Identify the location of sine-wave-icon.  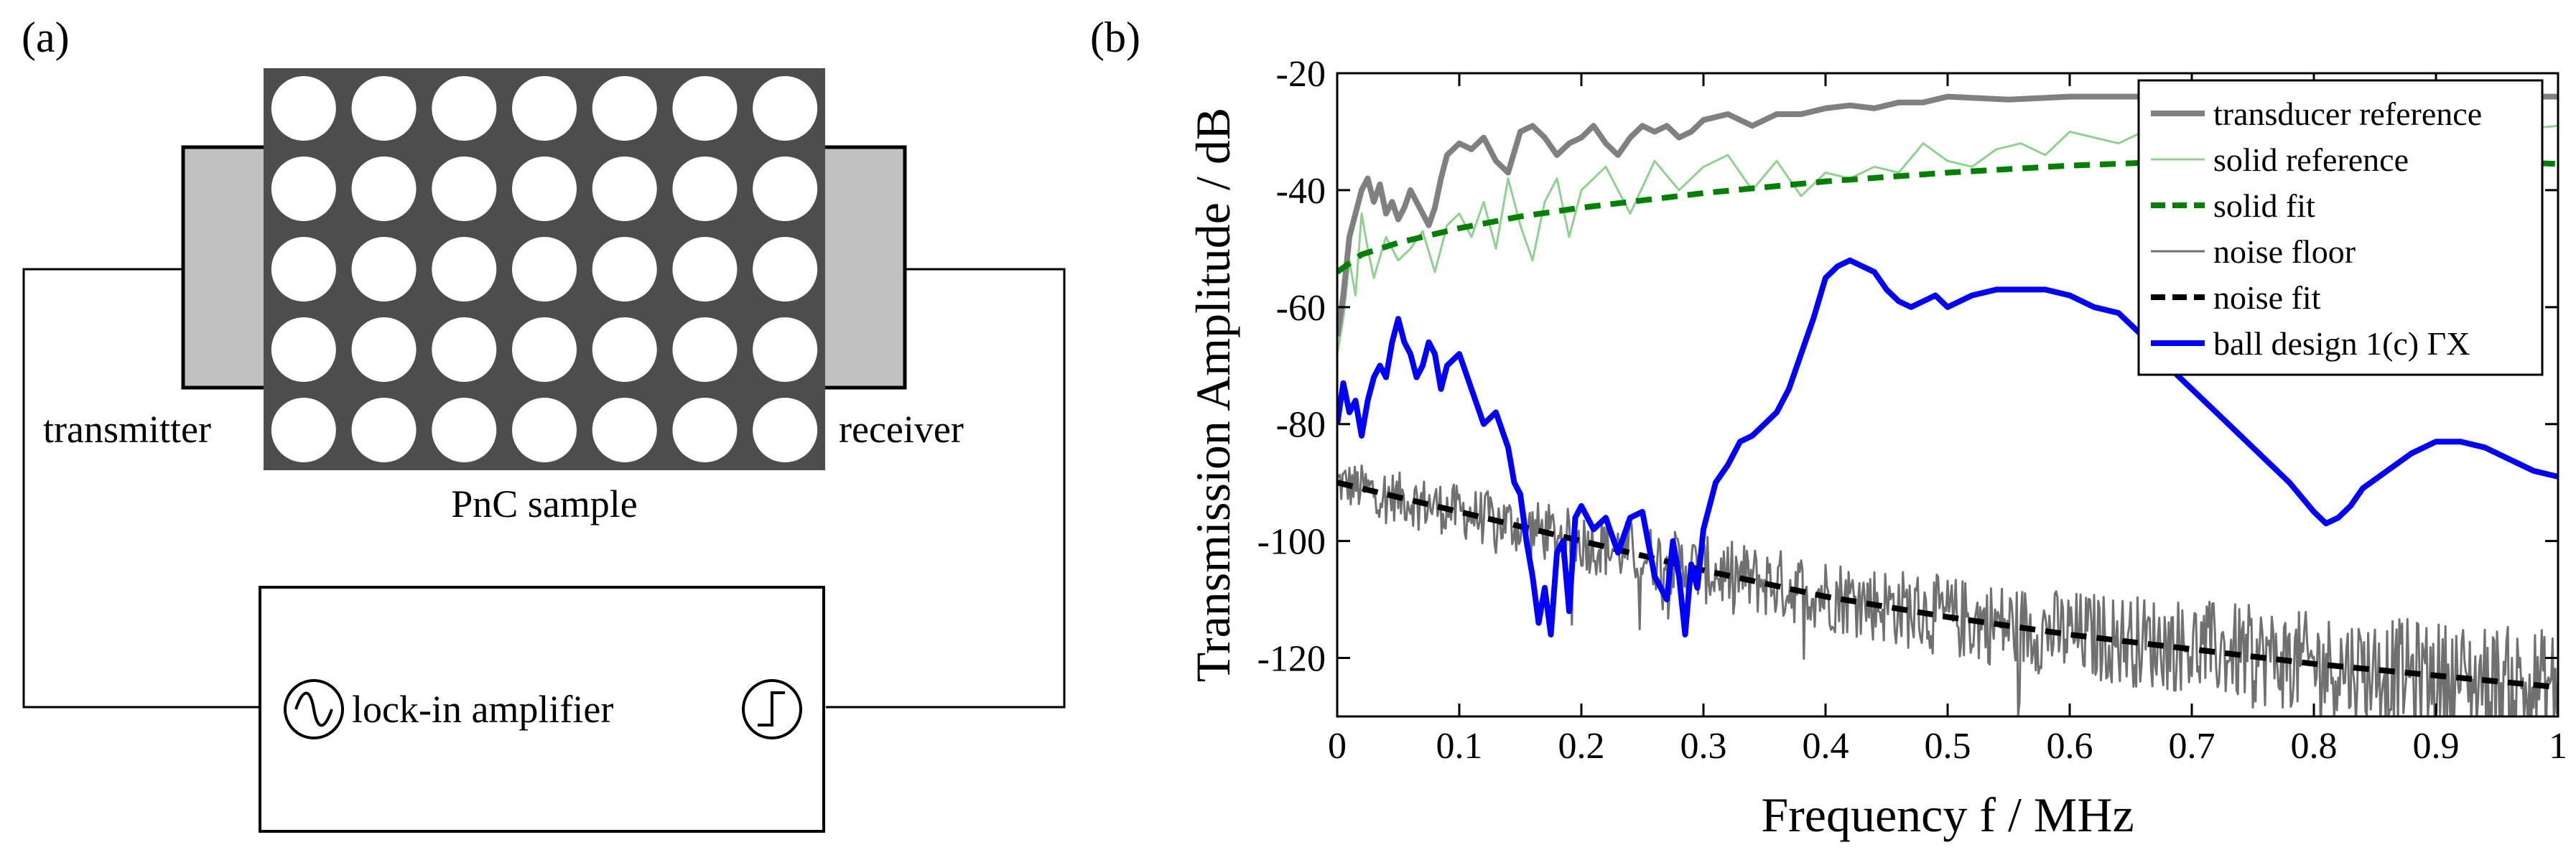
(313, 709).